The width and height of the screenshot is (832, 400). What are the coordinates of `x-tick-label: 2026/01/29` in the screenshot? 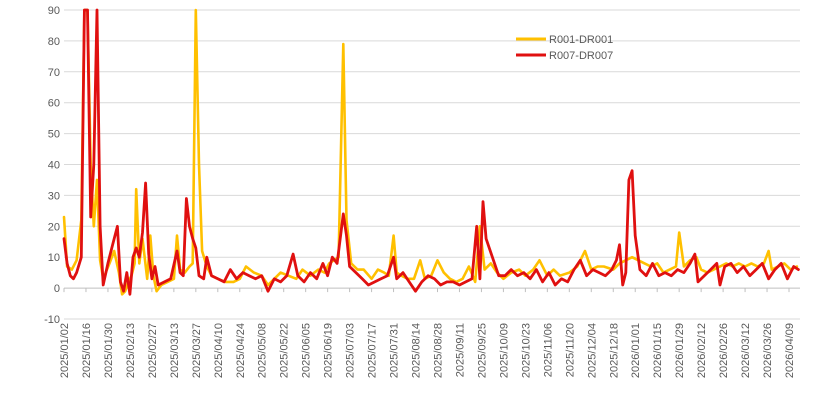 It's located at (680, 350).